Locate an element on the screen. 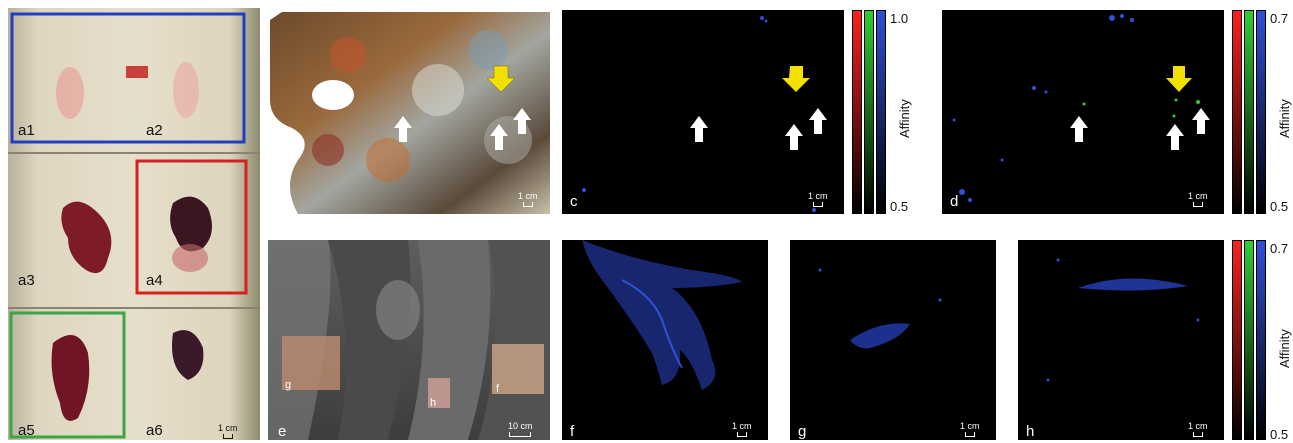 This screenshot has width=1293, height=443. colorbar-fgh-min: 0.5 is located at coordinates (1279, 434).